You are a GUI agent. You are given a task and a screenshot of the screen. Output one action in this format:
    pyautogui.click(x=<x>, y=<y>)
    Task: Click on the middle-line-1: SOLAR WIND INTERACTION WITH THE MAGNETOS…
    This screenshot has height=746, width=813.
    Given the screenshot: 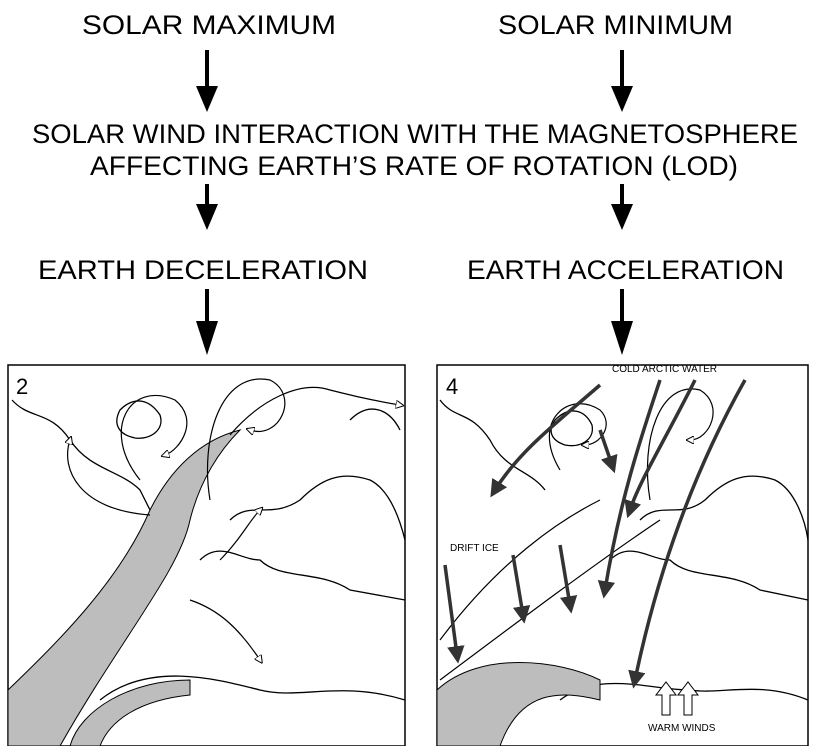 What is the action you would take?
    pyautogui.click(x=415, y=134)
    